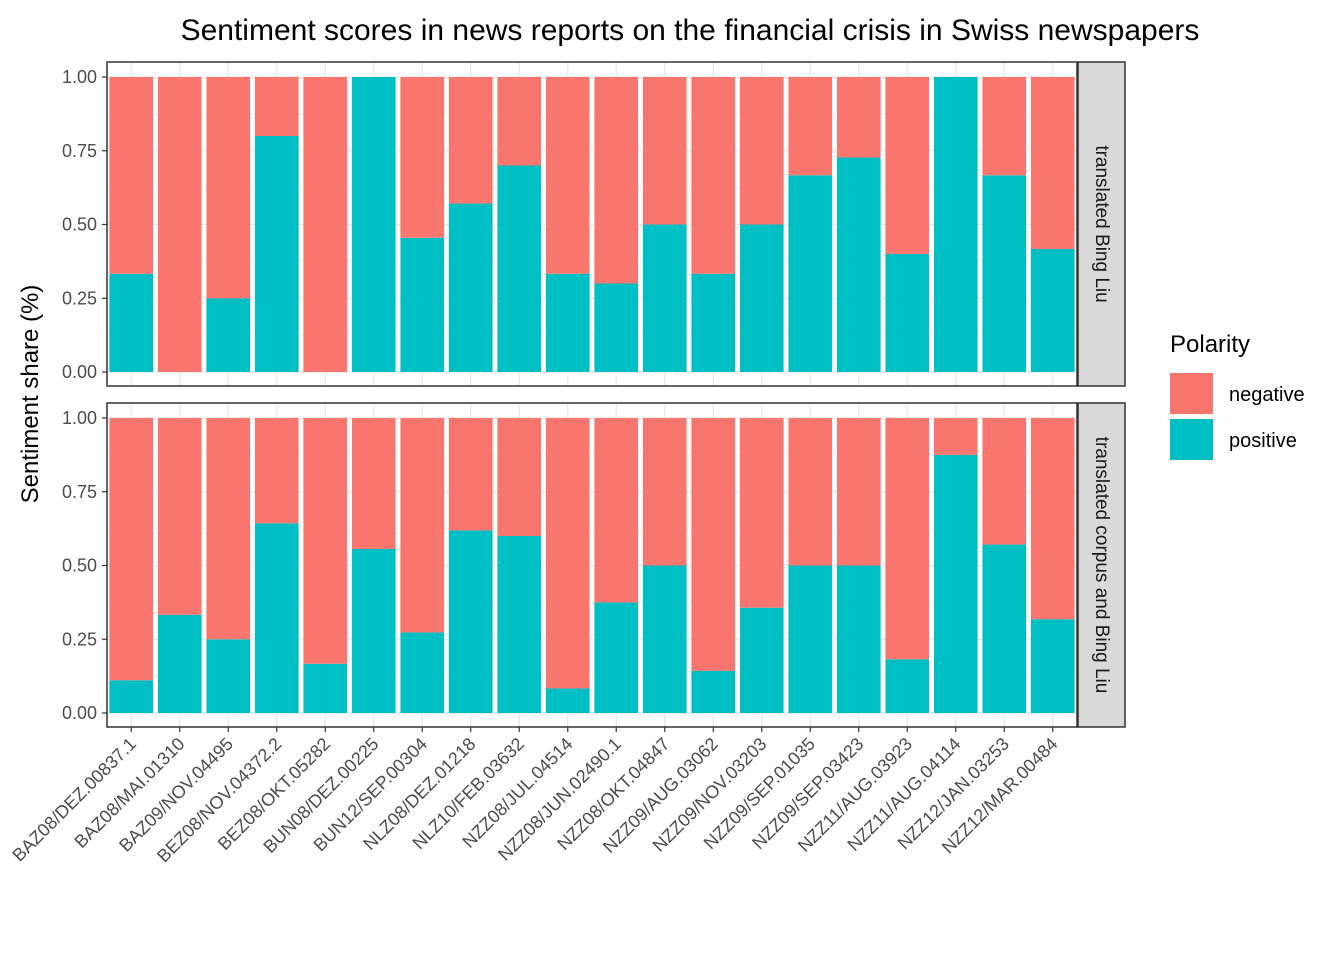  I want to click on legend-entry-negative: negative, so click(1237, 393).